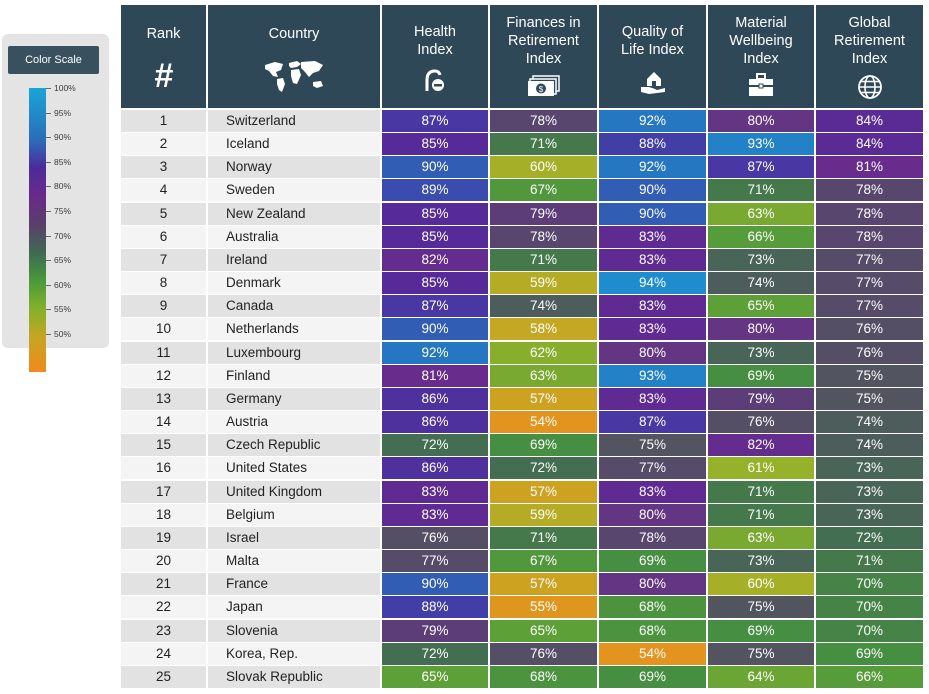  I want to click on legend-tick-label: 80%, so click(63, 186).